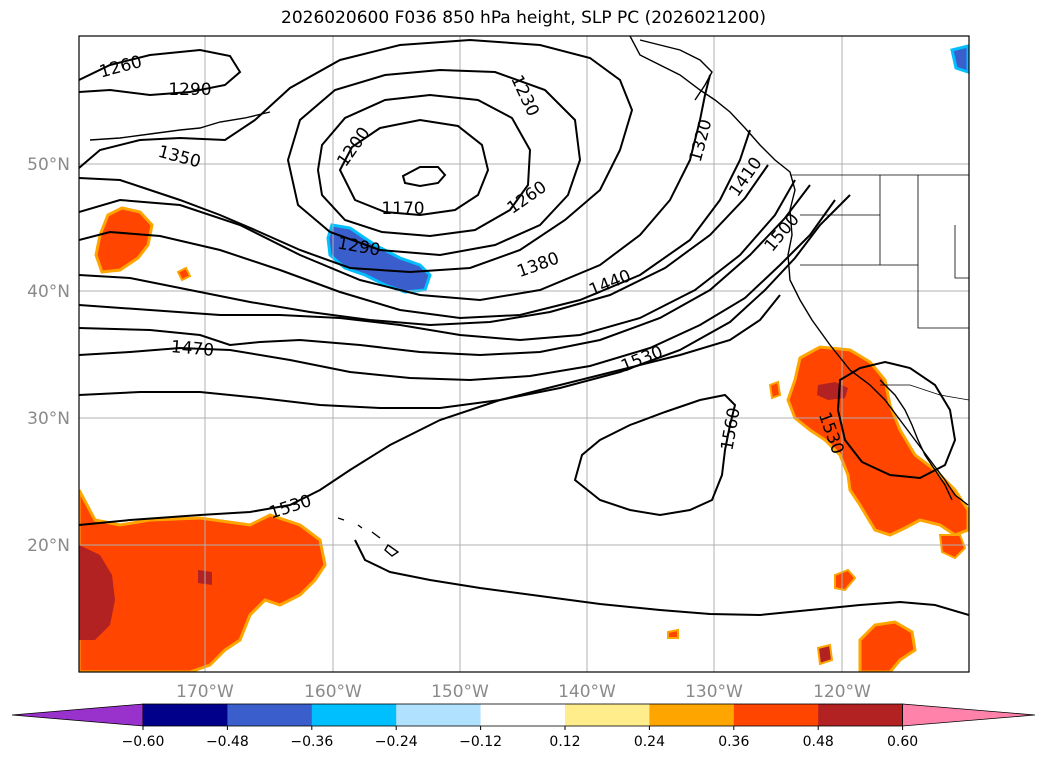  I want to click on colorbar-tick-label: 0.24, so click(649, 742).